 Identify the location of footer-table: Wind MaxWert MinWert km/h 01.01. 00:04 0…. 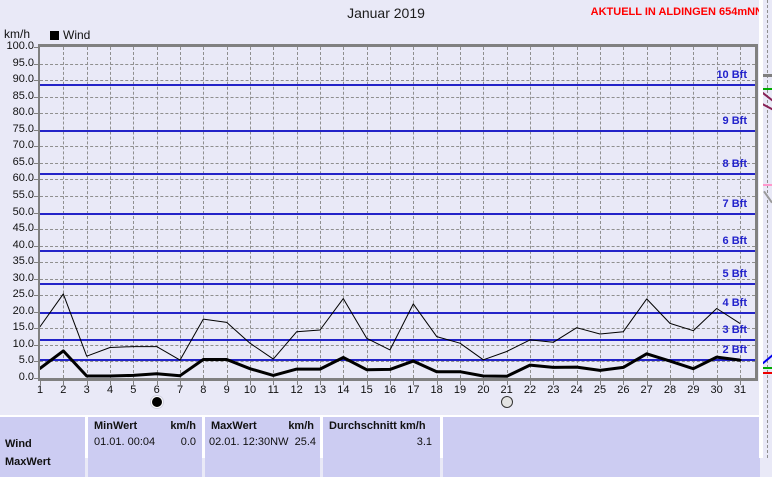
(380, 446).